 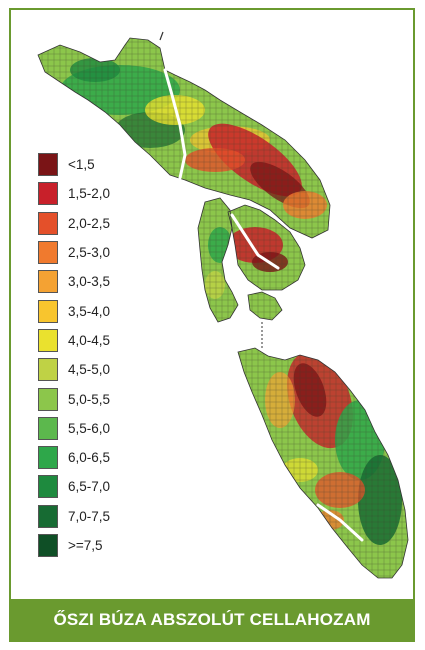 I want to click on legend-item: 6,5-7,0, so click(x=93, y=486).